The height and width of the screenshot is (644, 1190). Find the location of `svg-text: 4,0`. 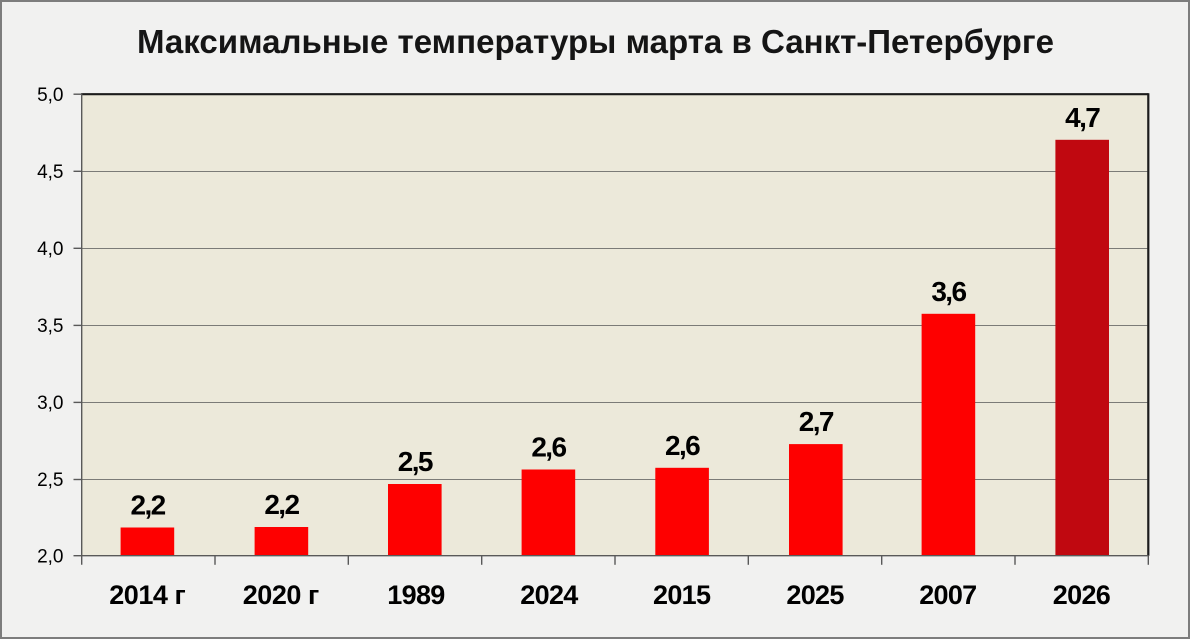

svg-text: 4,0 is located at coordinates (50, 249).